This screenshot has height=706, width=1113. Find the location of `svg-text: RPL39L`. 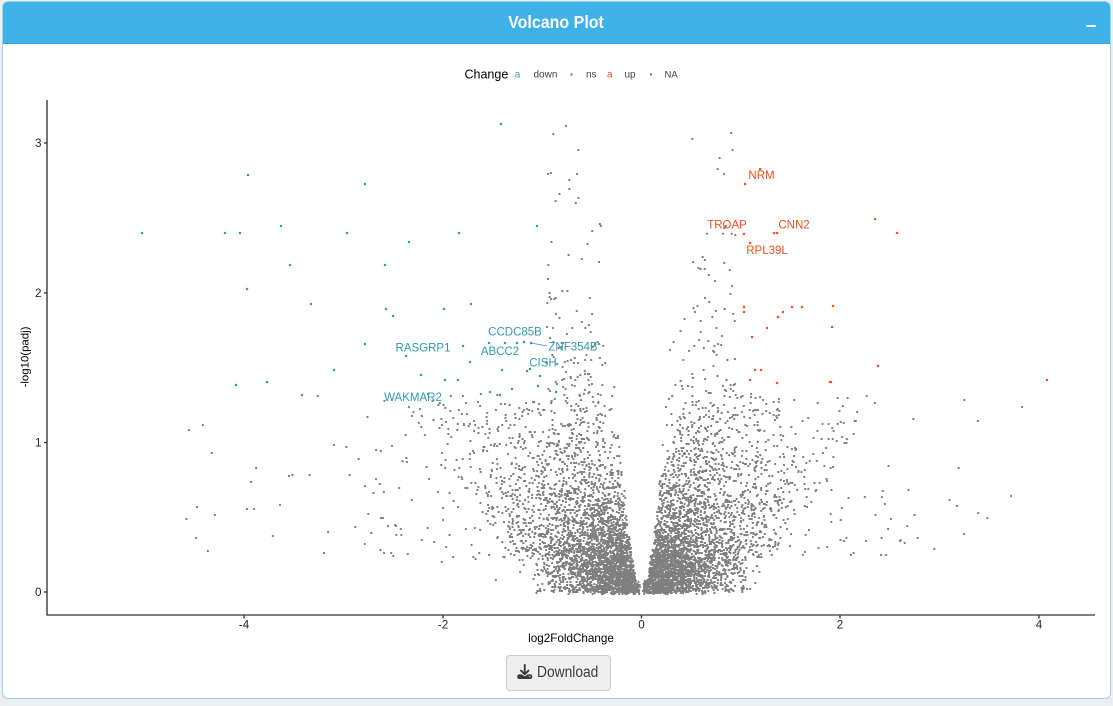

svg-text: RPL39L is located at coordinates (767, 251).